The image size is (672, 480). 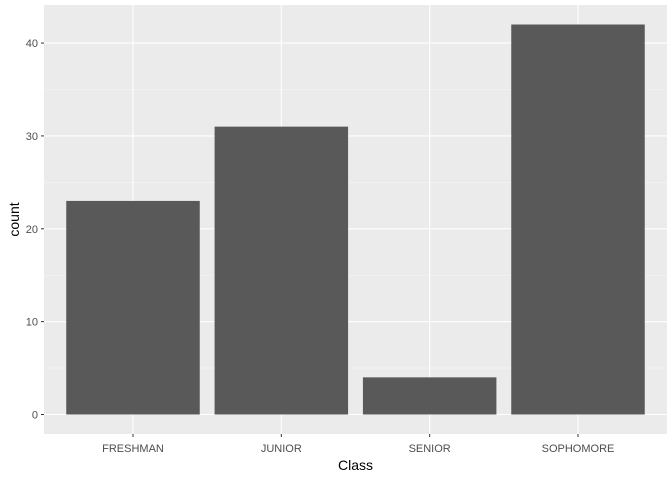 What do you see at coordinates (32, 323) in the screenshot?
I see `y-tick-label: 10` at bounding box center [32, 323].